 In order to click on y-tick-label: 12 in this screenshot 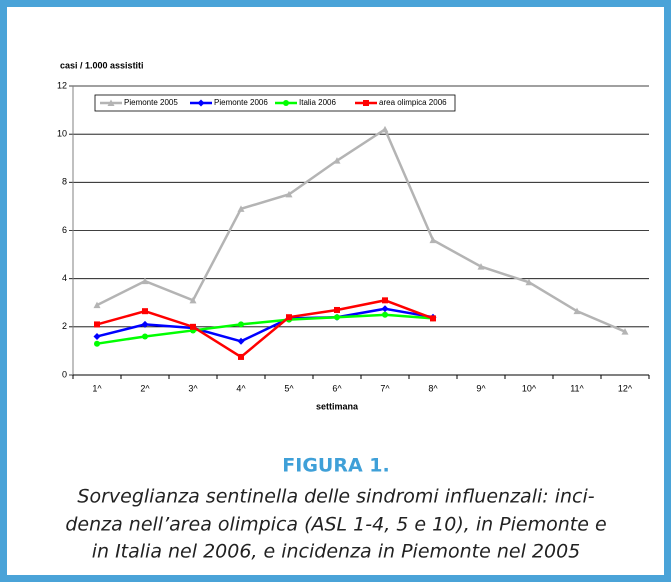, I will do `click(62, 85)`.